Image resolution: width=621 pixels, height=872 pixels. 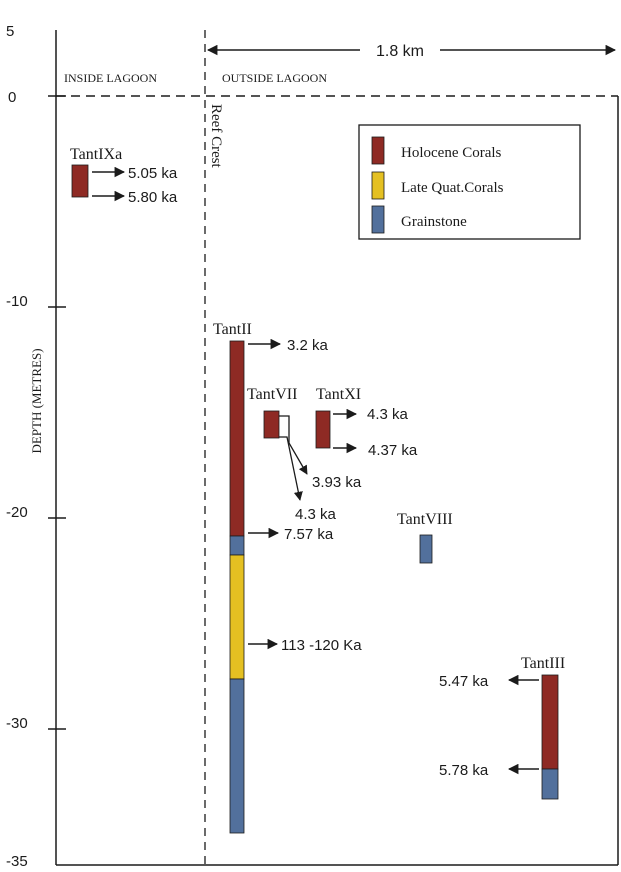 What do you see at coordinates (287, 577) in the screenshot?
I see `core-tantii: TantII 3.2 ka 7.57 ka 113 -120 Ka` at bounding box center [287, 577].